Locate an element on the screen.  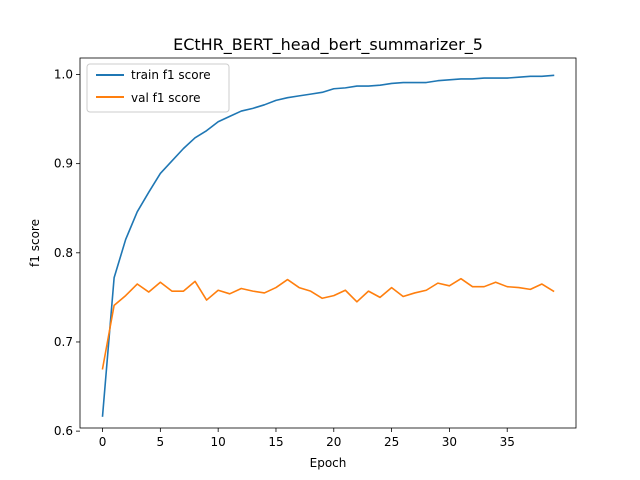
y-tick-label: 0.7 is located at coordinates (63, 342).